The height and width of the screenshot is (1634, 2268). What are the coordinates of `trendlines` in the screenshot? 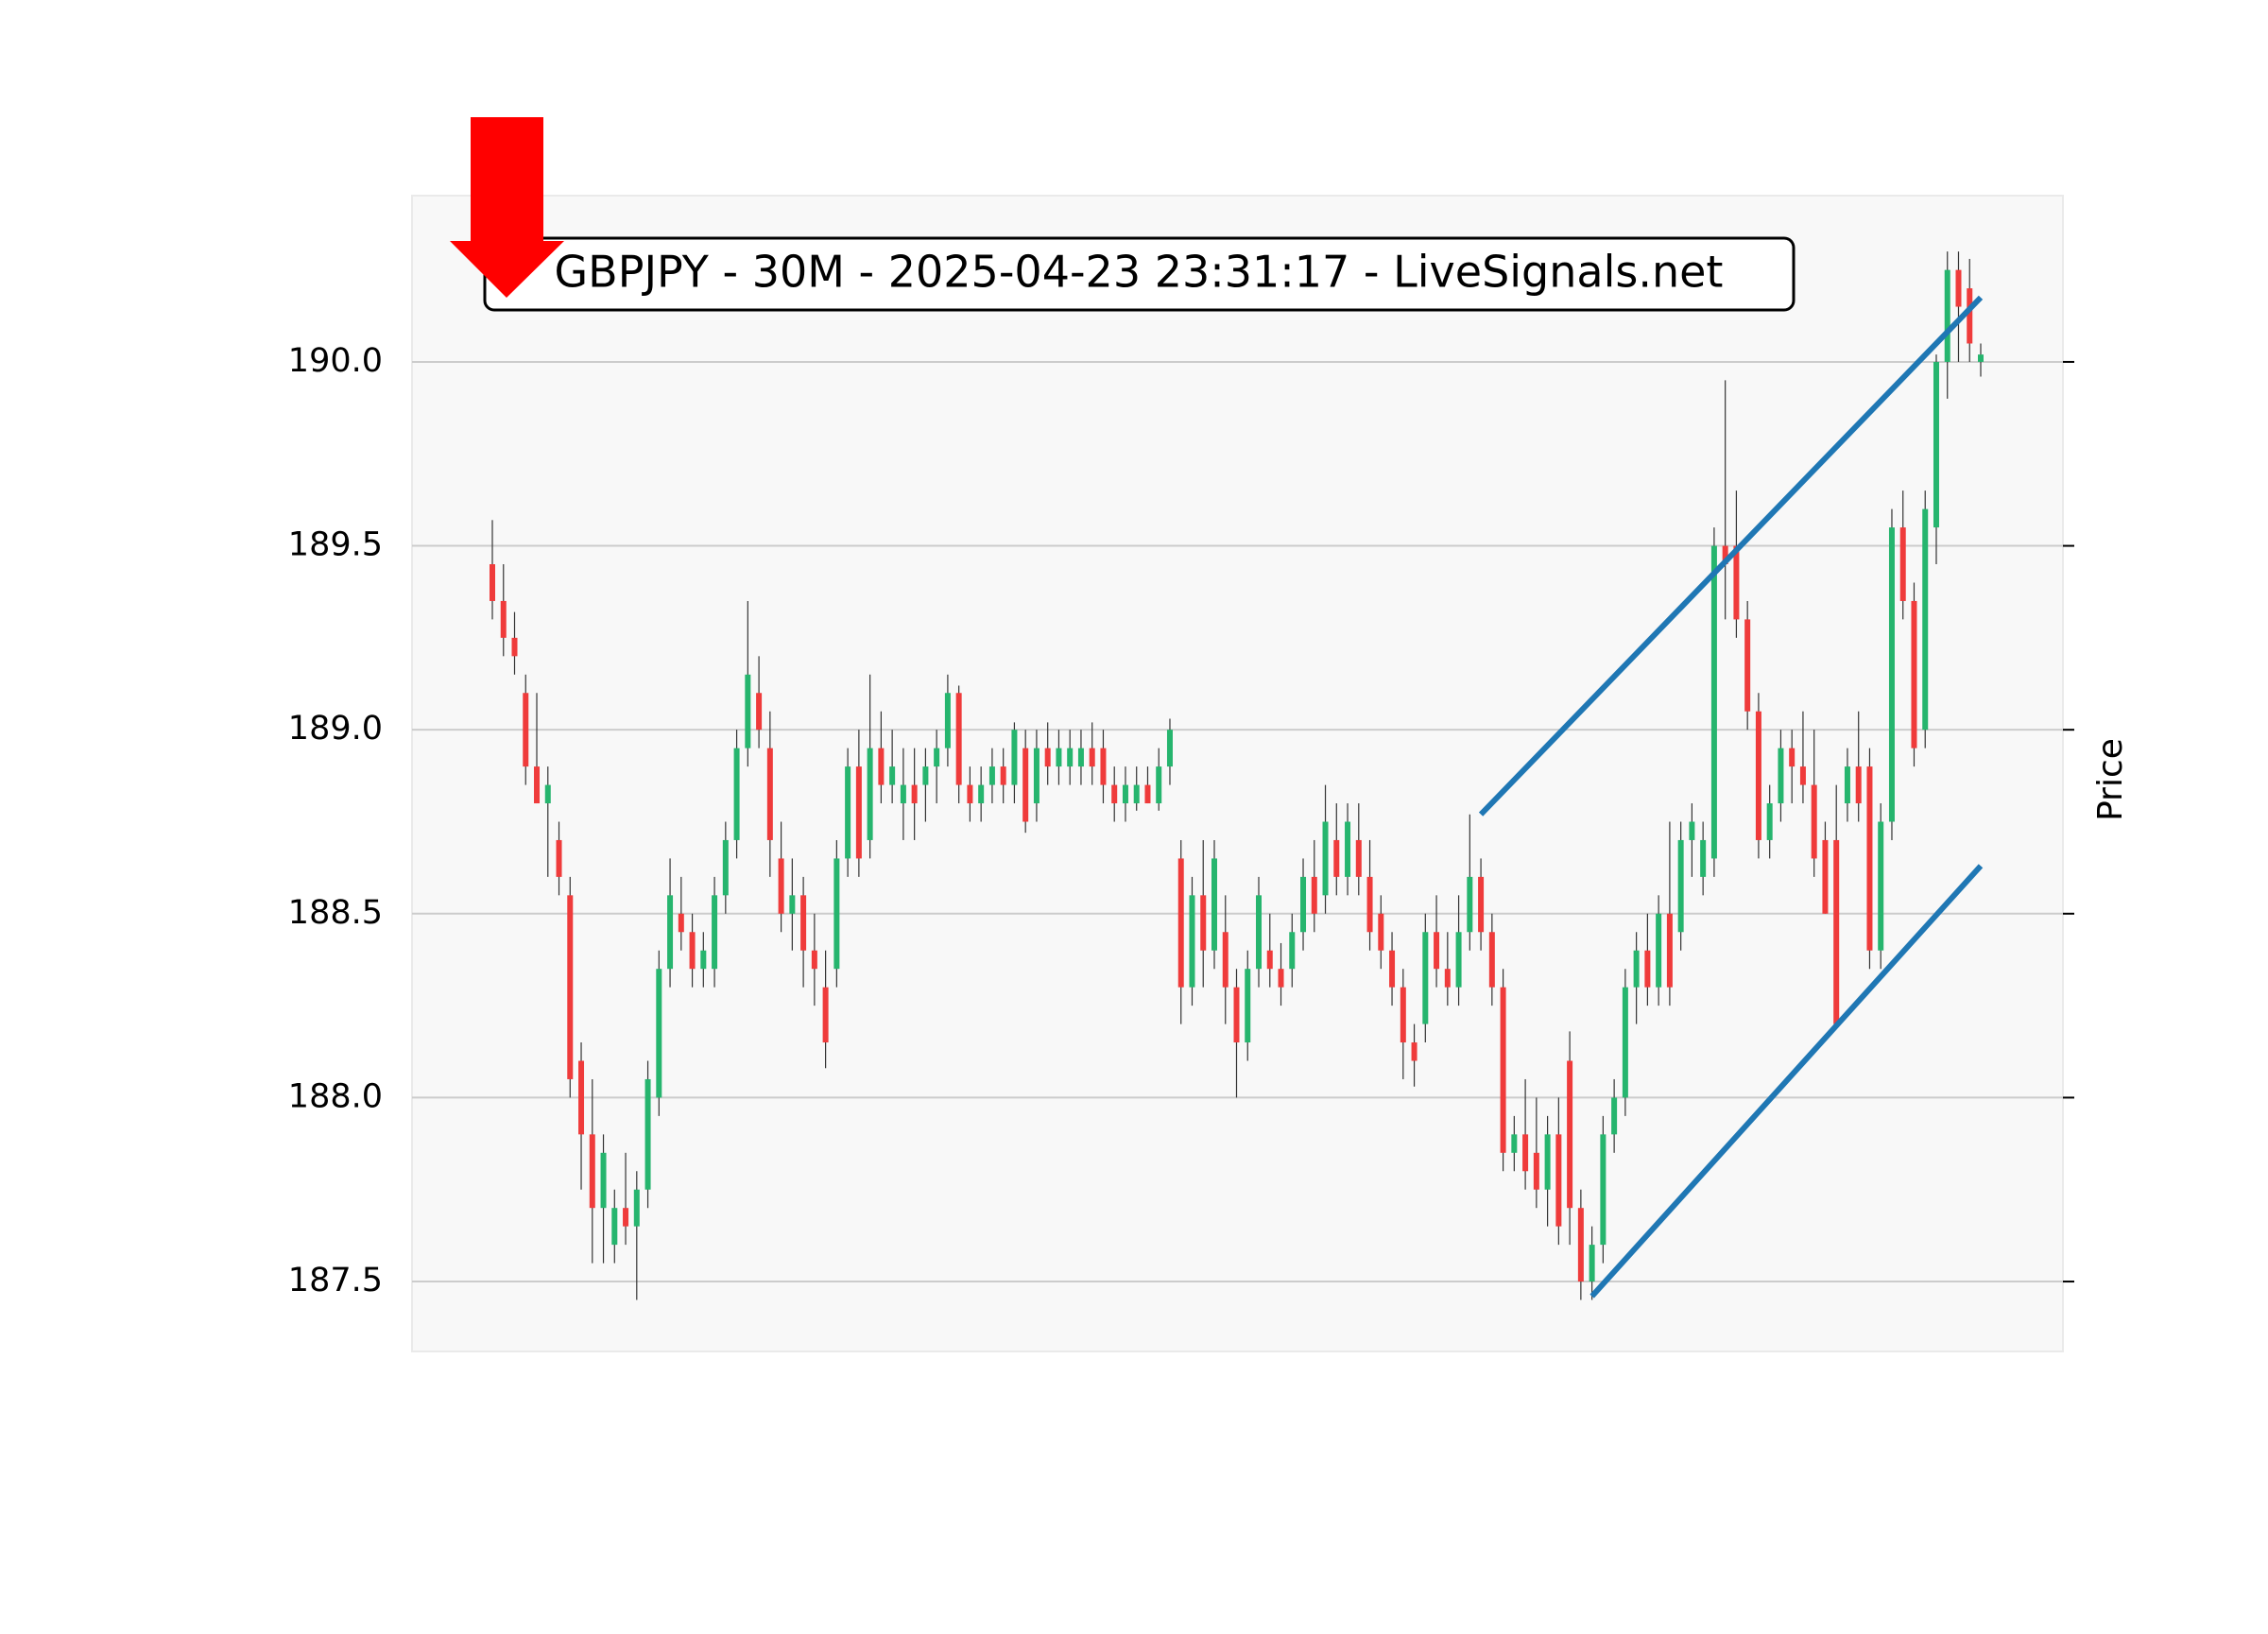 It's located at (1731, 797).